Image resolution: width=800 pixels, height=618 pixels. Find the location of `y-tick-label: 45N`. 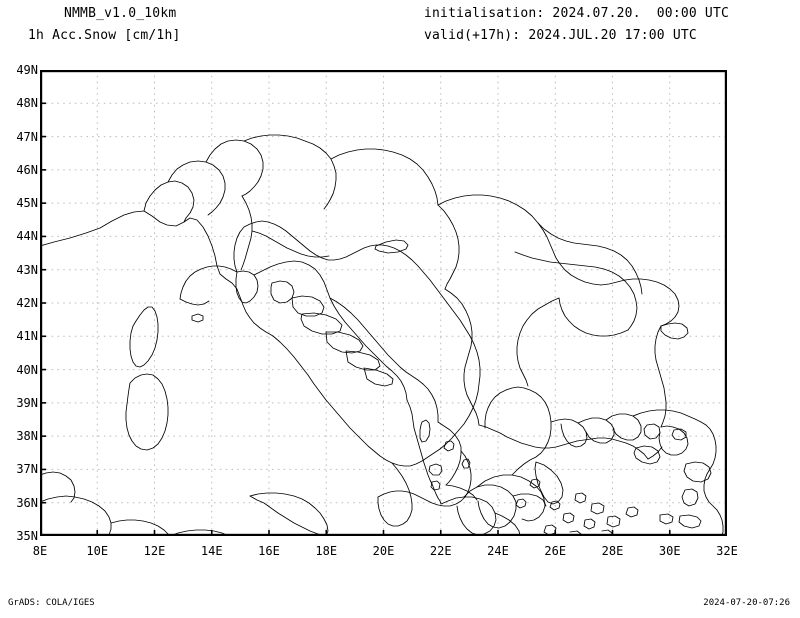

y-tick-label: 45N is located at coordinates (27, 203).